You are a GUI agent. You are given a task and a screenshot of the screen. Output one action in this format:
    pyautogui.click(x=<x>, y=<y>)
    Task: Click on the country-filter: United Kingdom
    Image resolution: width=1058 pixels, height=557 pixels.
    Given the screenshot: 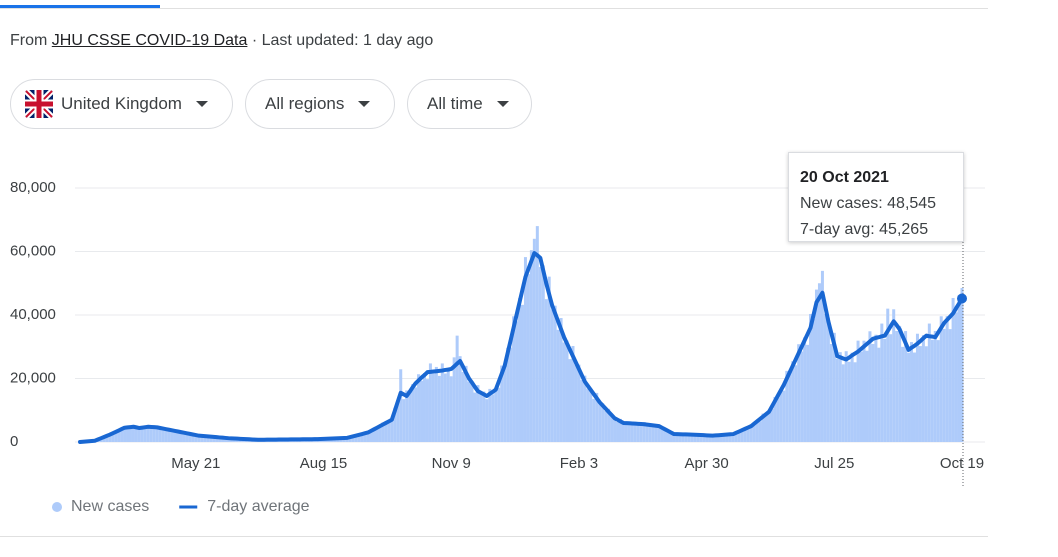 What is the action you would take?
    pyautogui.click(x=121, y=104)
    